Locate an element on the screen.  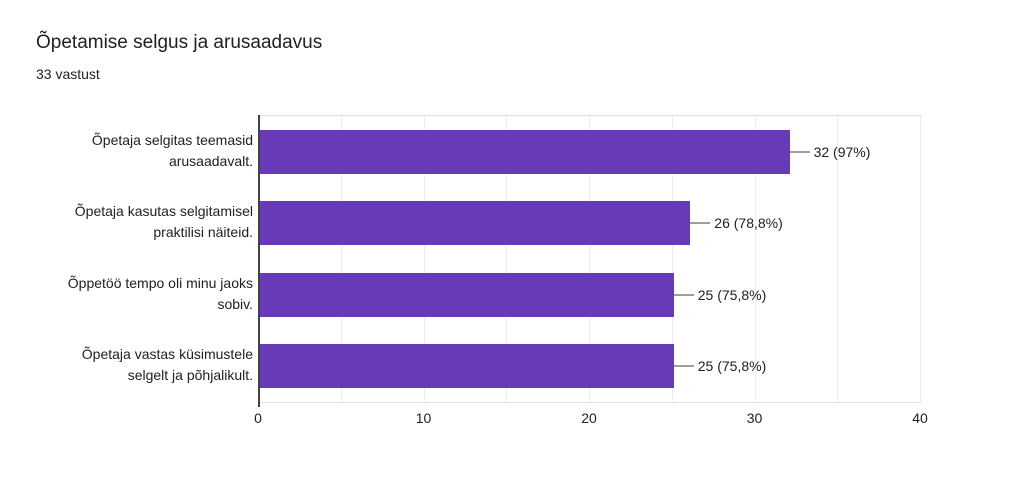
bar-value-label: 32 (97%) is located at coordinates (842, 151).